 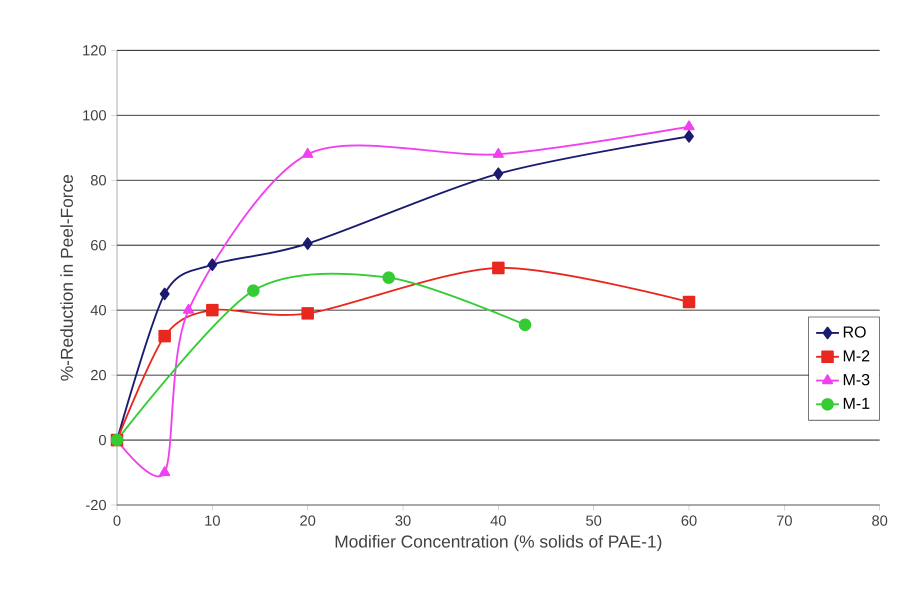 What do you see at coordinates (857, 356) in the screenshot?
I see `legend-label: M-2` at bounding box center [857, 356].